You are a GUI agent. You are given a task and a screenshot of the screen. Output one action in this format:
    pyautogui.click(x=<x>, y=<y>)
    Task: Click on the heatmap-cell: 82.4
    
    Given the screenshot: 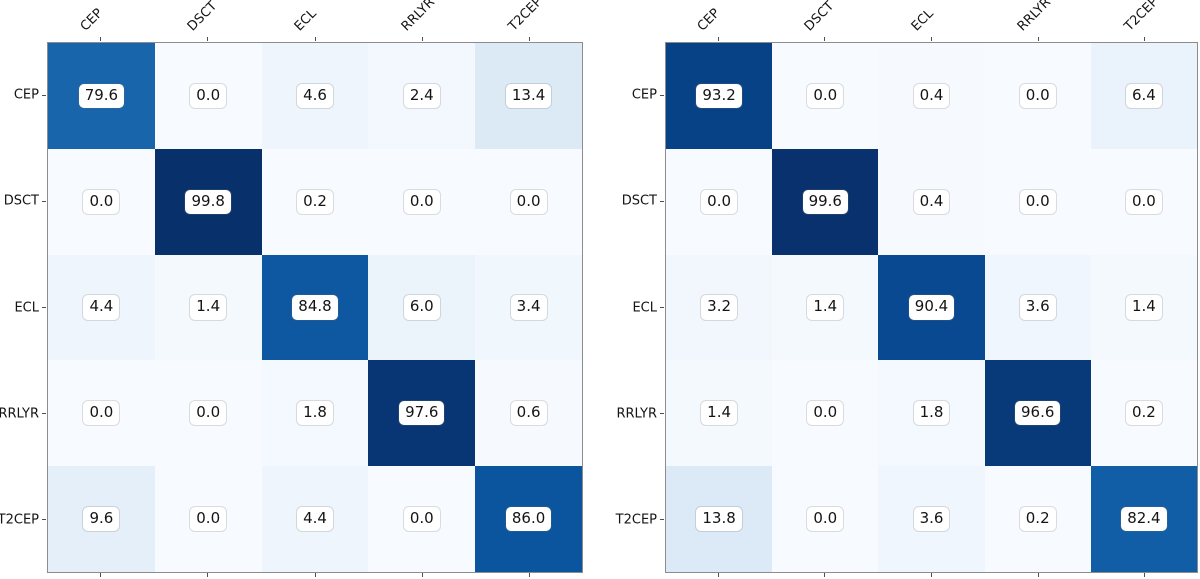 What is the action you would take?
    pyautogui.click(x=1143, y=519)
    